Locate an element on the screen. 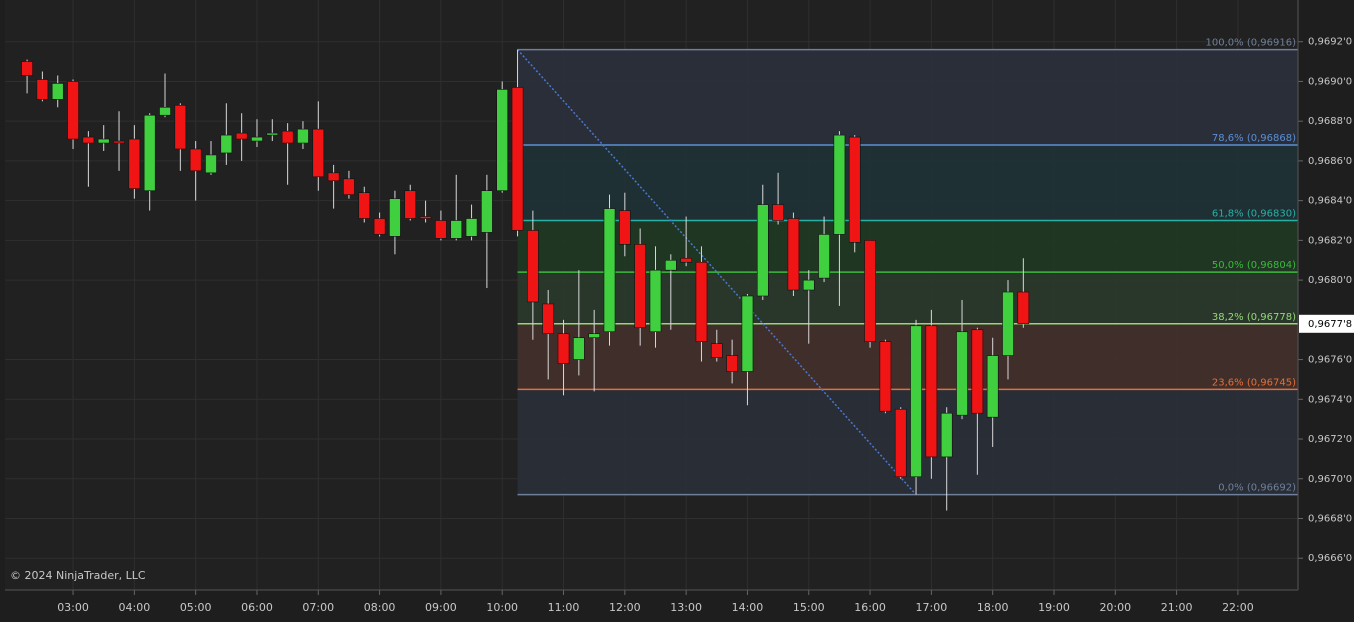 This screenshot has width=1354, height=622. x-tick-label: 14:00 is located at coordinates (748, 607).